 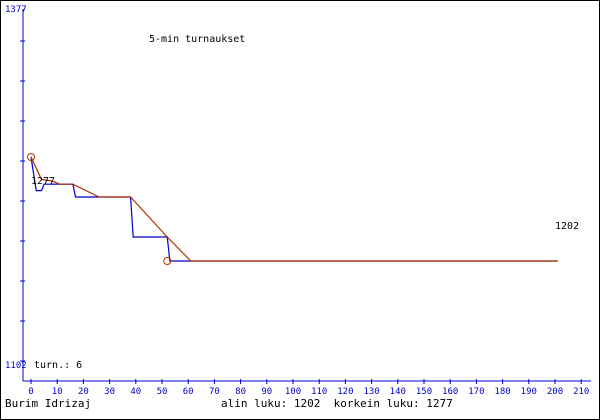 What do you see at coordinates (581, 392) in the screenshot?
I see `x-tick-label: 210` at bounding box center [581, 392].